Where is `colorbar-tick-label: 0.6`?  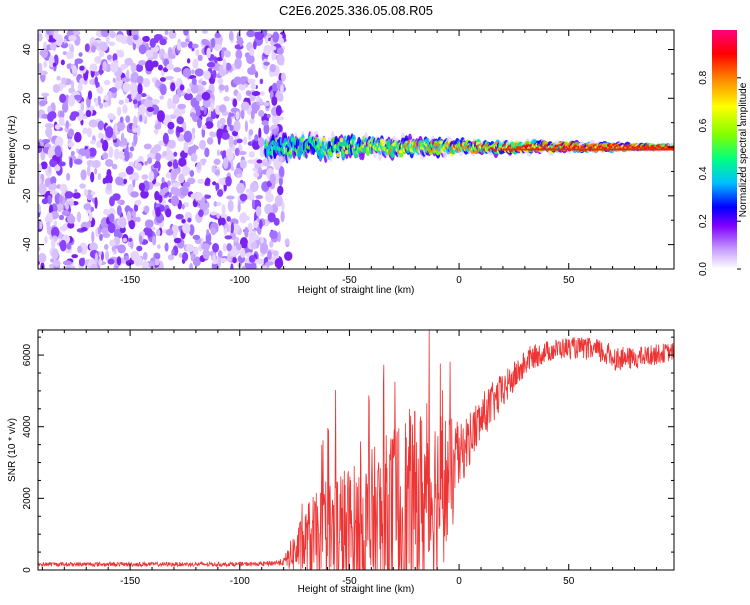
colorbar-tick-label: 0.6 is located at coordinates (703, 125).